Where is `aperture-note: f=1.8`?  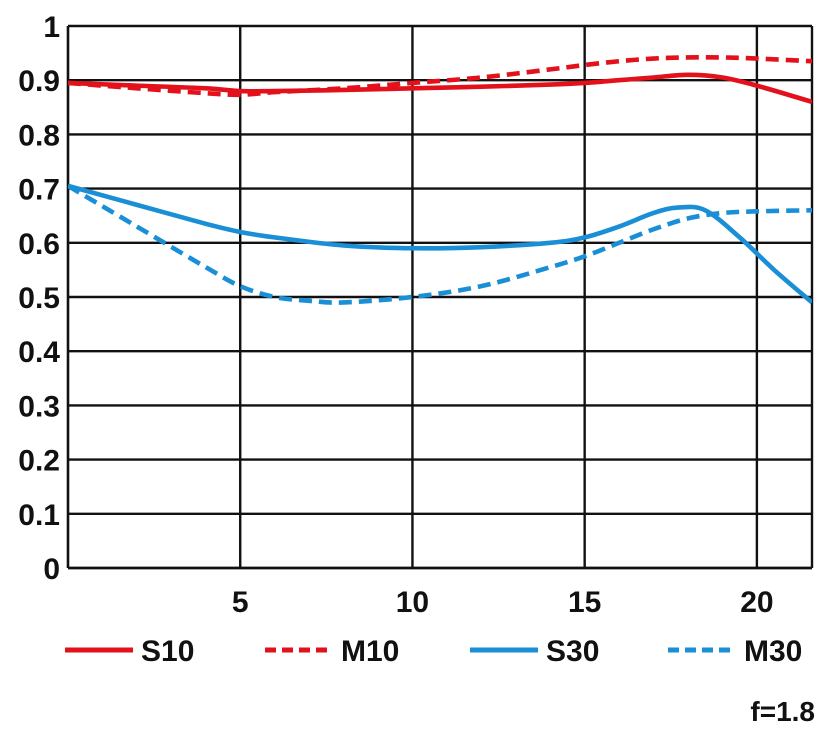 aperture-note: f=1.8 is located at coordinates (782, 711).